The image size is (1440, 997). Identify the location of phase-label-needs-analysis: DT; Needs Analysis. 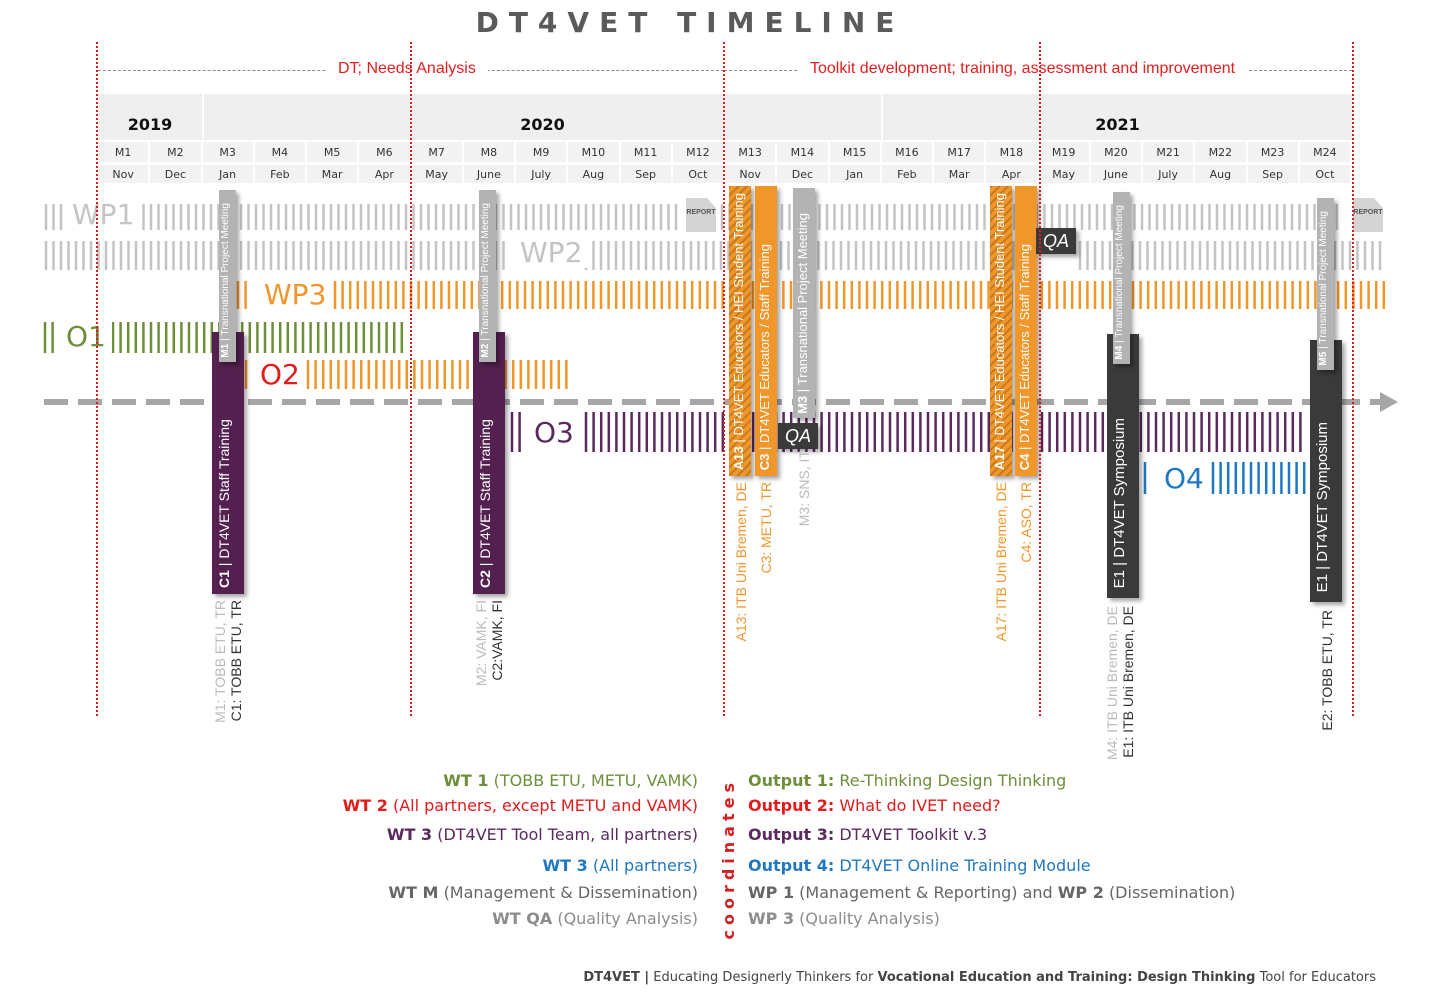
(407, 69).